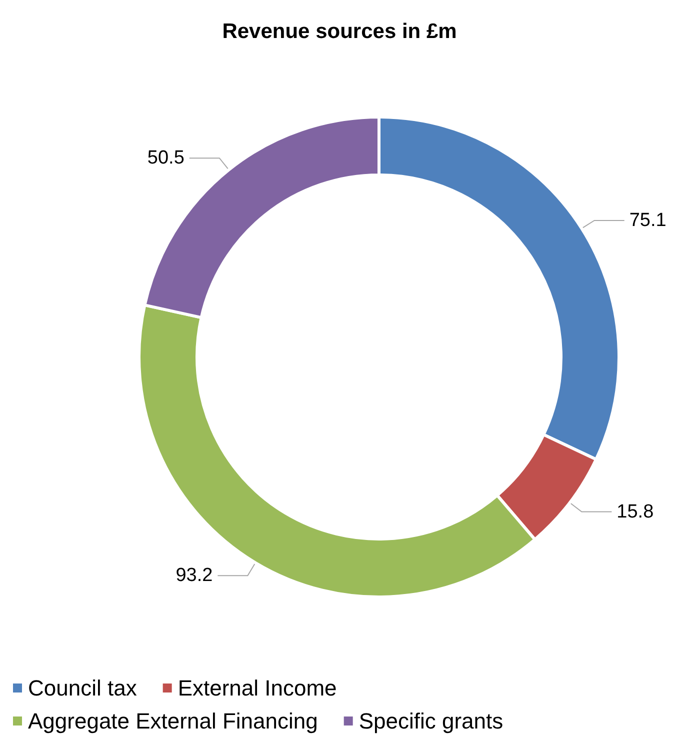 This screenshot has height=747, width=679. I want to click on legend-label: Aggregate External Financing, so click(173, 721).